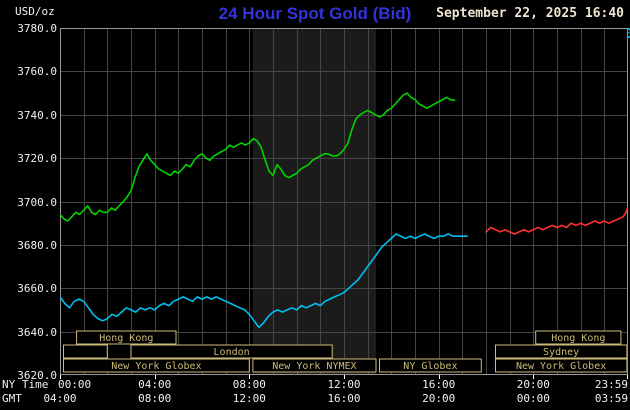  What do you see at coordinates (249, 384) in the screenshot?
I see `x-tick-label-ny: 08:00` at bounding box center [249, 384].